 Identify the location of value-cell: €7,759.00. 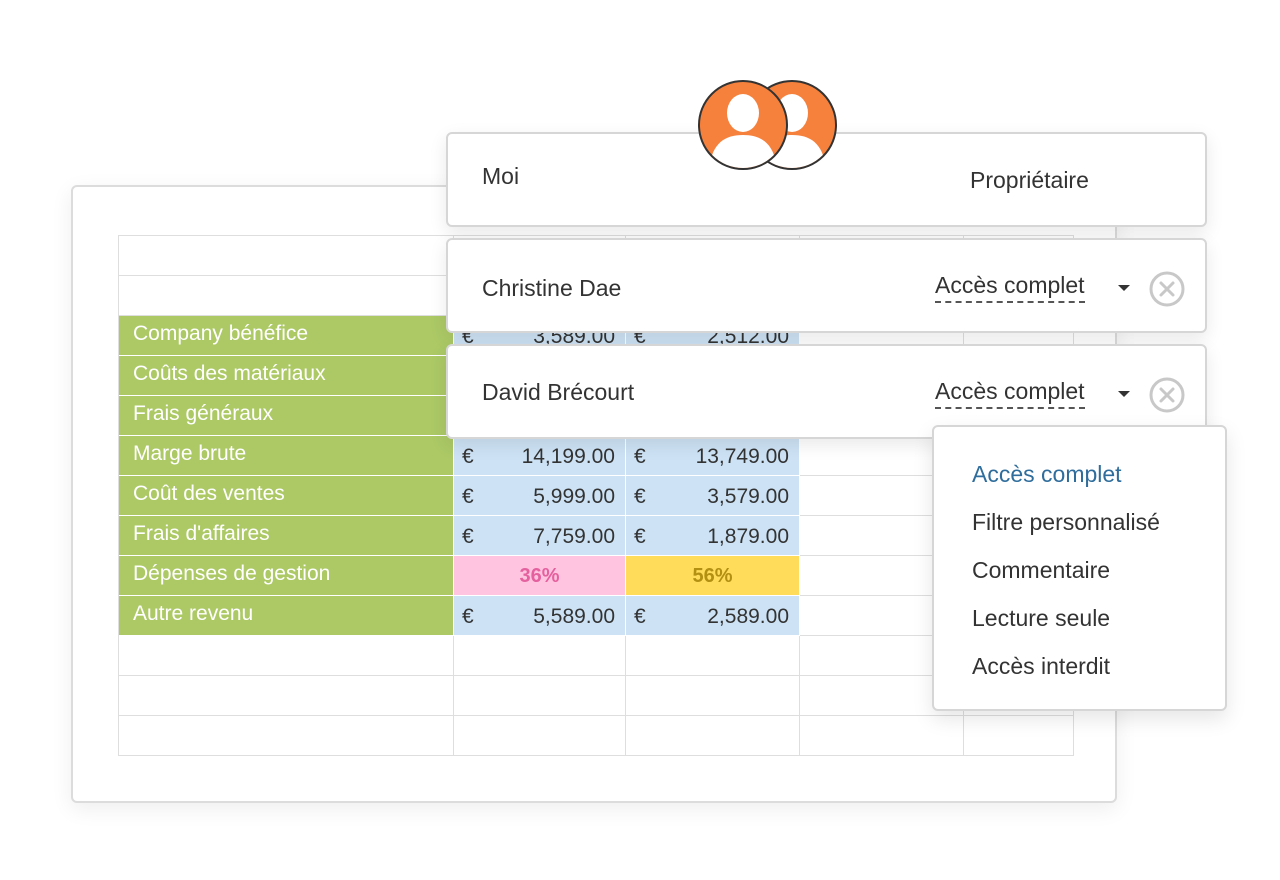
(540, 536).